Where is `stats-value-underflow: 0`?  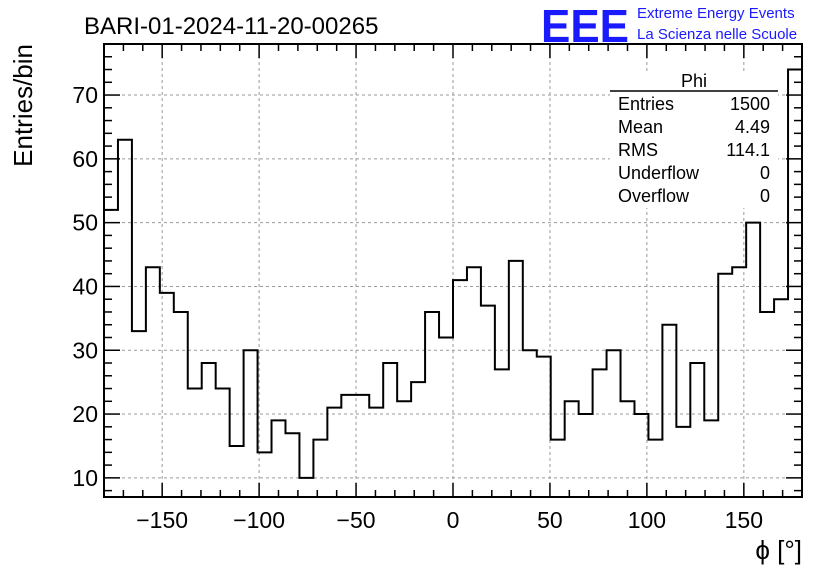 stats-value-underflow: 0 is located at coordinates (765, 173).